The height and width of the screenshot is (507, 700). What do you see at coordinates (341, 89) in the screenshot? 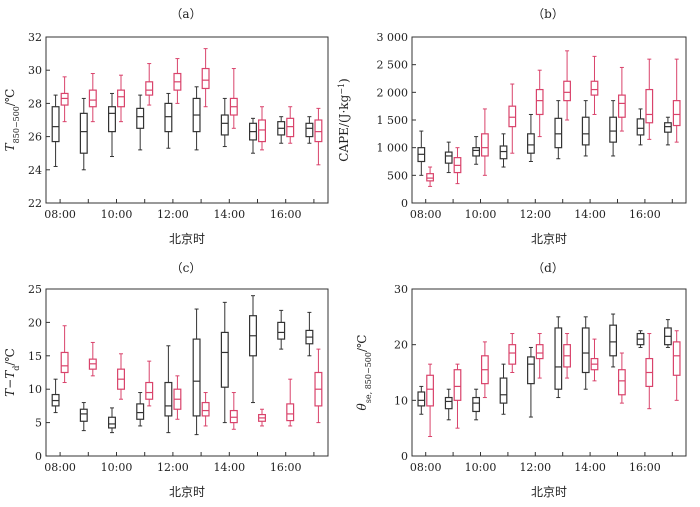
I see `y-axis-label-part: −1` at bounding box center [341, 89].